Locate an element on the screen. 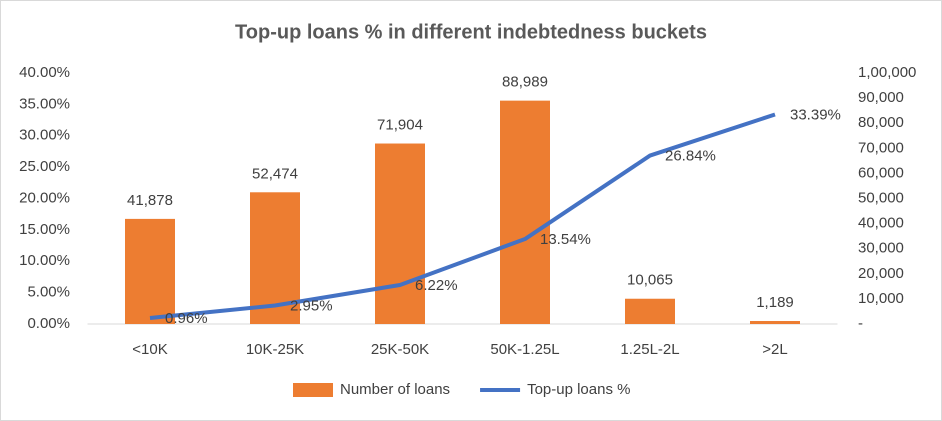  data-label: 13.54% is located at coordinates (565, 239).